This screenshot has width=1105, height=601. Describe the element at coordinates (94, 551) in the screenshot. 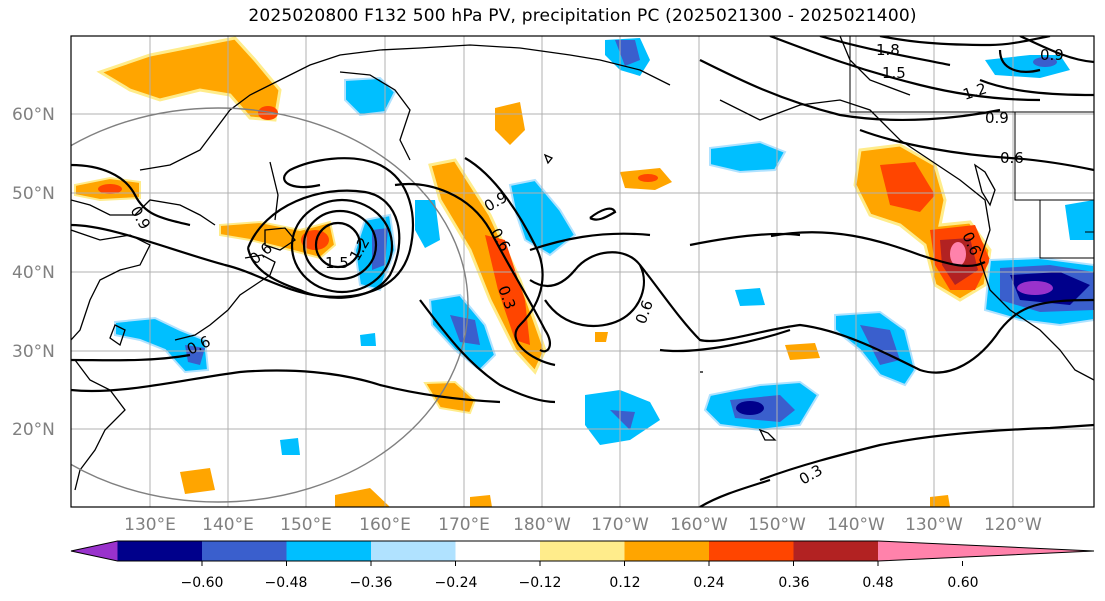

I see `colorbar-extend-low` at that location.